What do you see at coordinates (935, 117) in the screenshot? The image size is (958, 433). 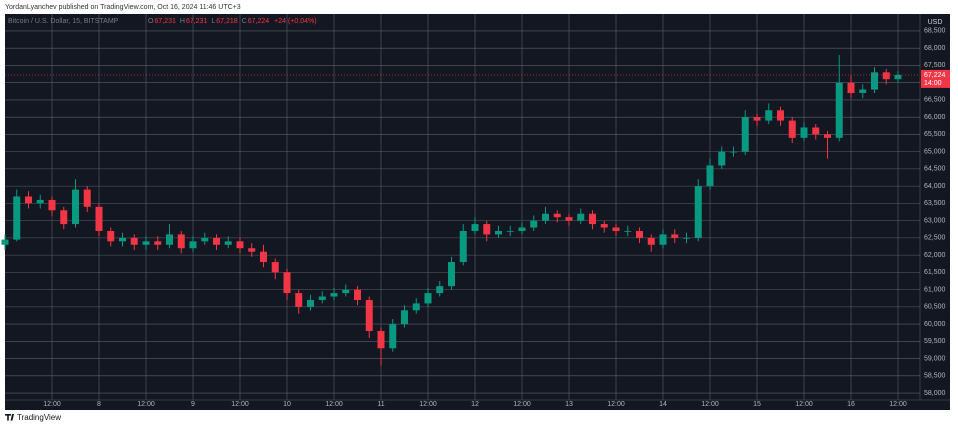 I see `y-tick-label: 66,000` at bounding box center [935, 117].